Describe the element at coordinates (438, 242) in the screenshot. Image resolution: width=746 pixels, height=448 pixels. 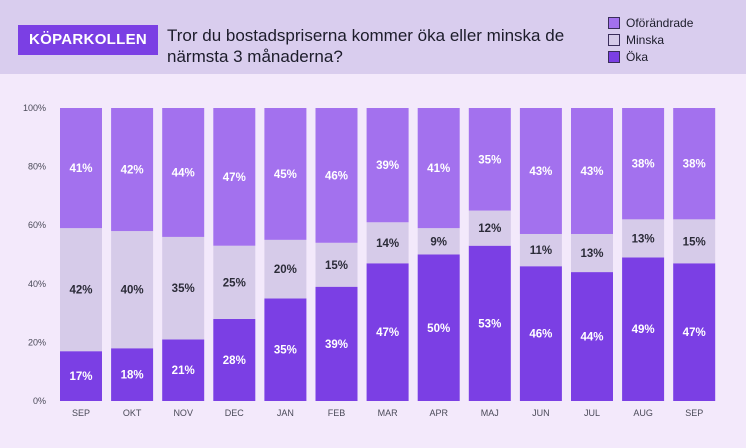
I see `data-label: 9%` at that location.